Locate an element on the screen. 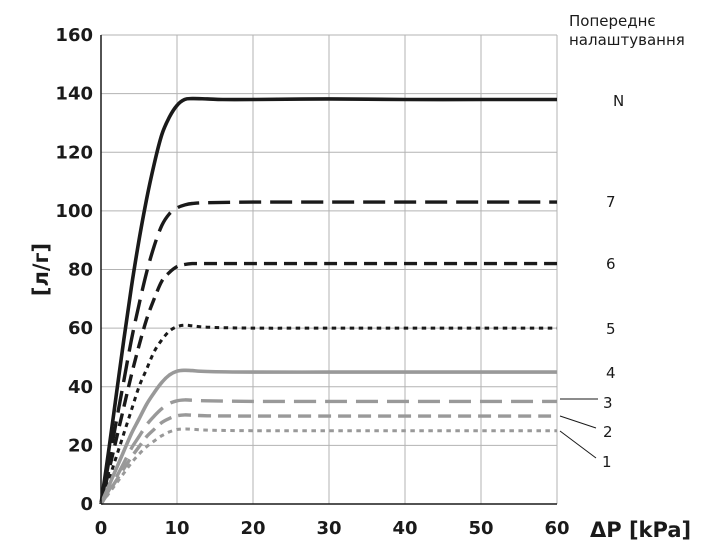 The height and width of the screenshot is (544, 702). series-label-2: 2 is located at coordinates (608, 432).